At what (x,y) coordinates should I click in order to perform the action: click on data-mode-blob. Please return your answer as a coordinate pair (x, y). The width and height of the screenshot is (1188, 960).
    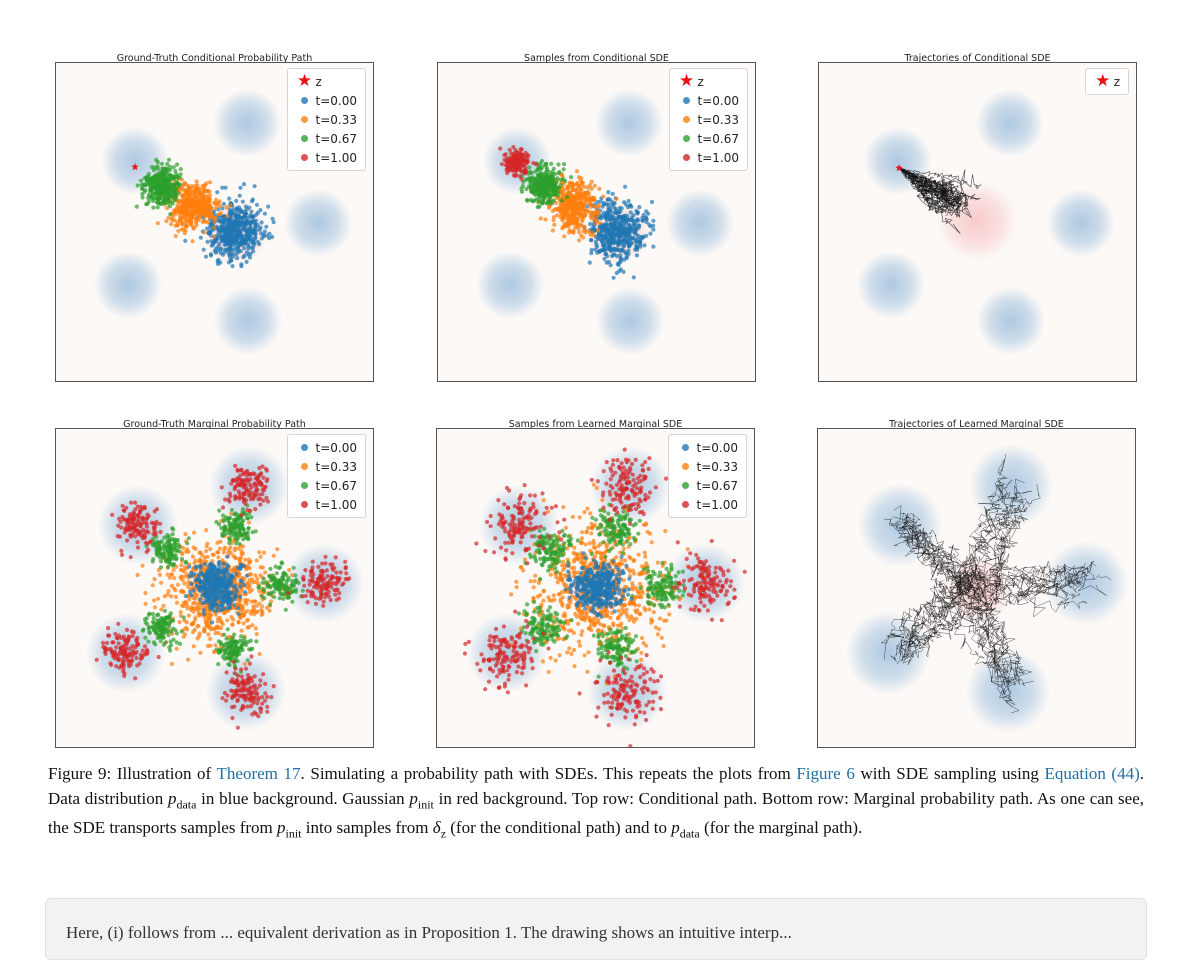
    Looking at the image, I should click on (1010, 123).